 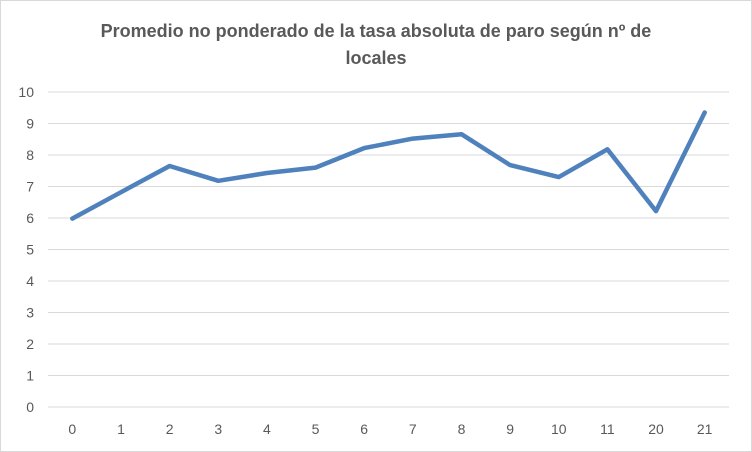 I want to click on x-tick-label: 4, so click(x=267, y=429).